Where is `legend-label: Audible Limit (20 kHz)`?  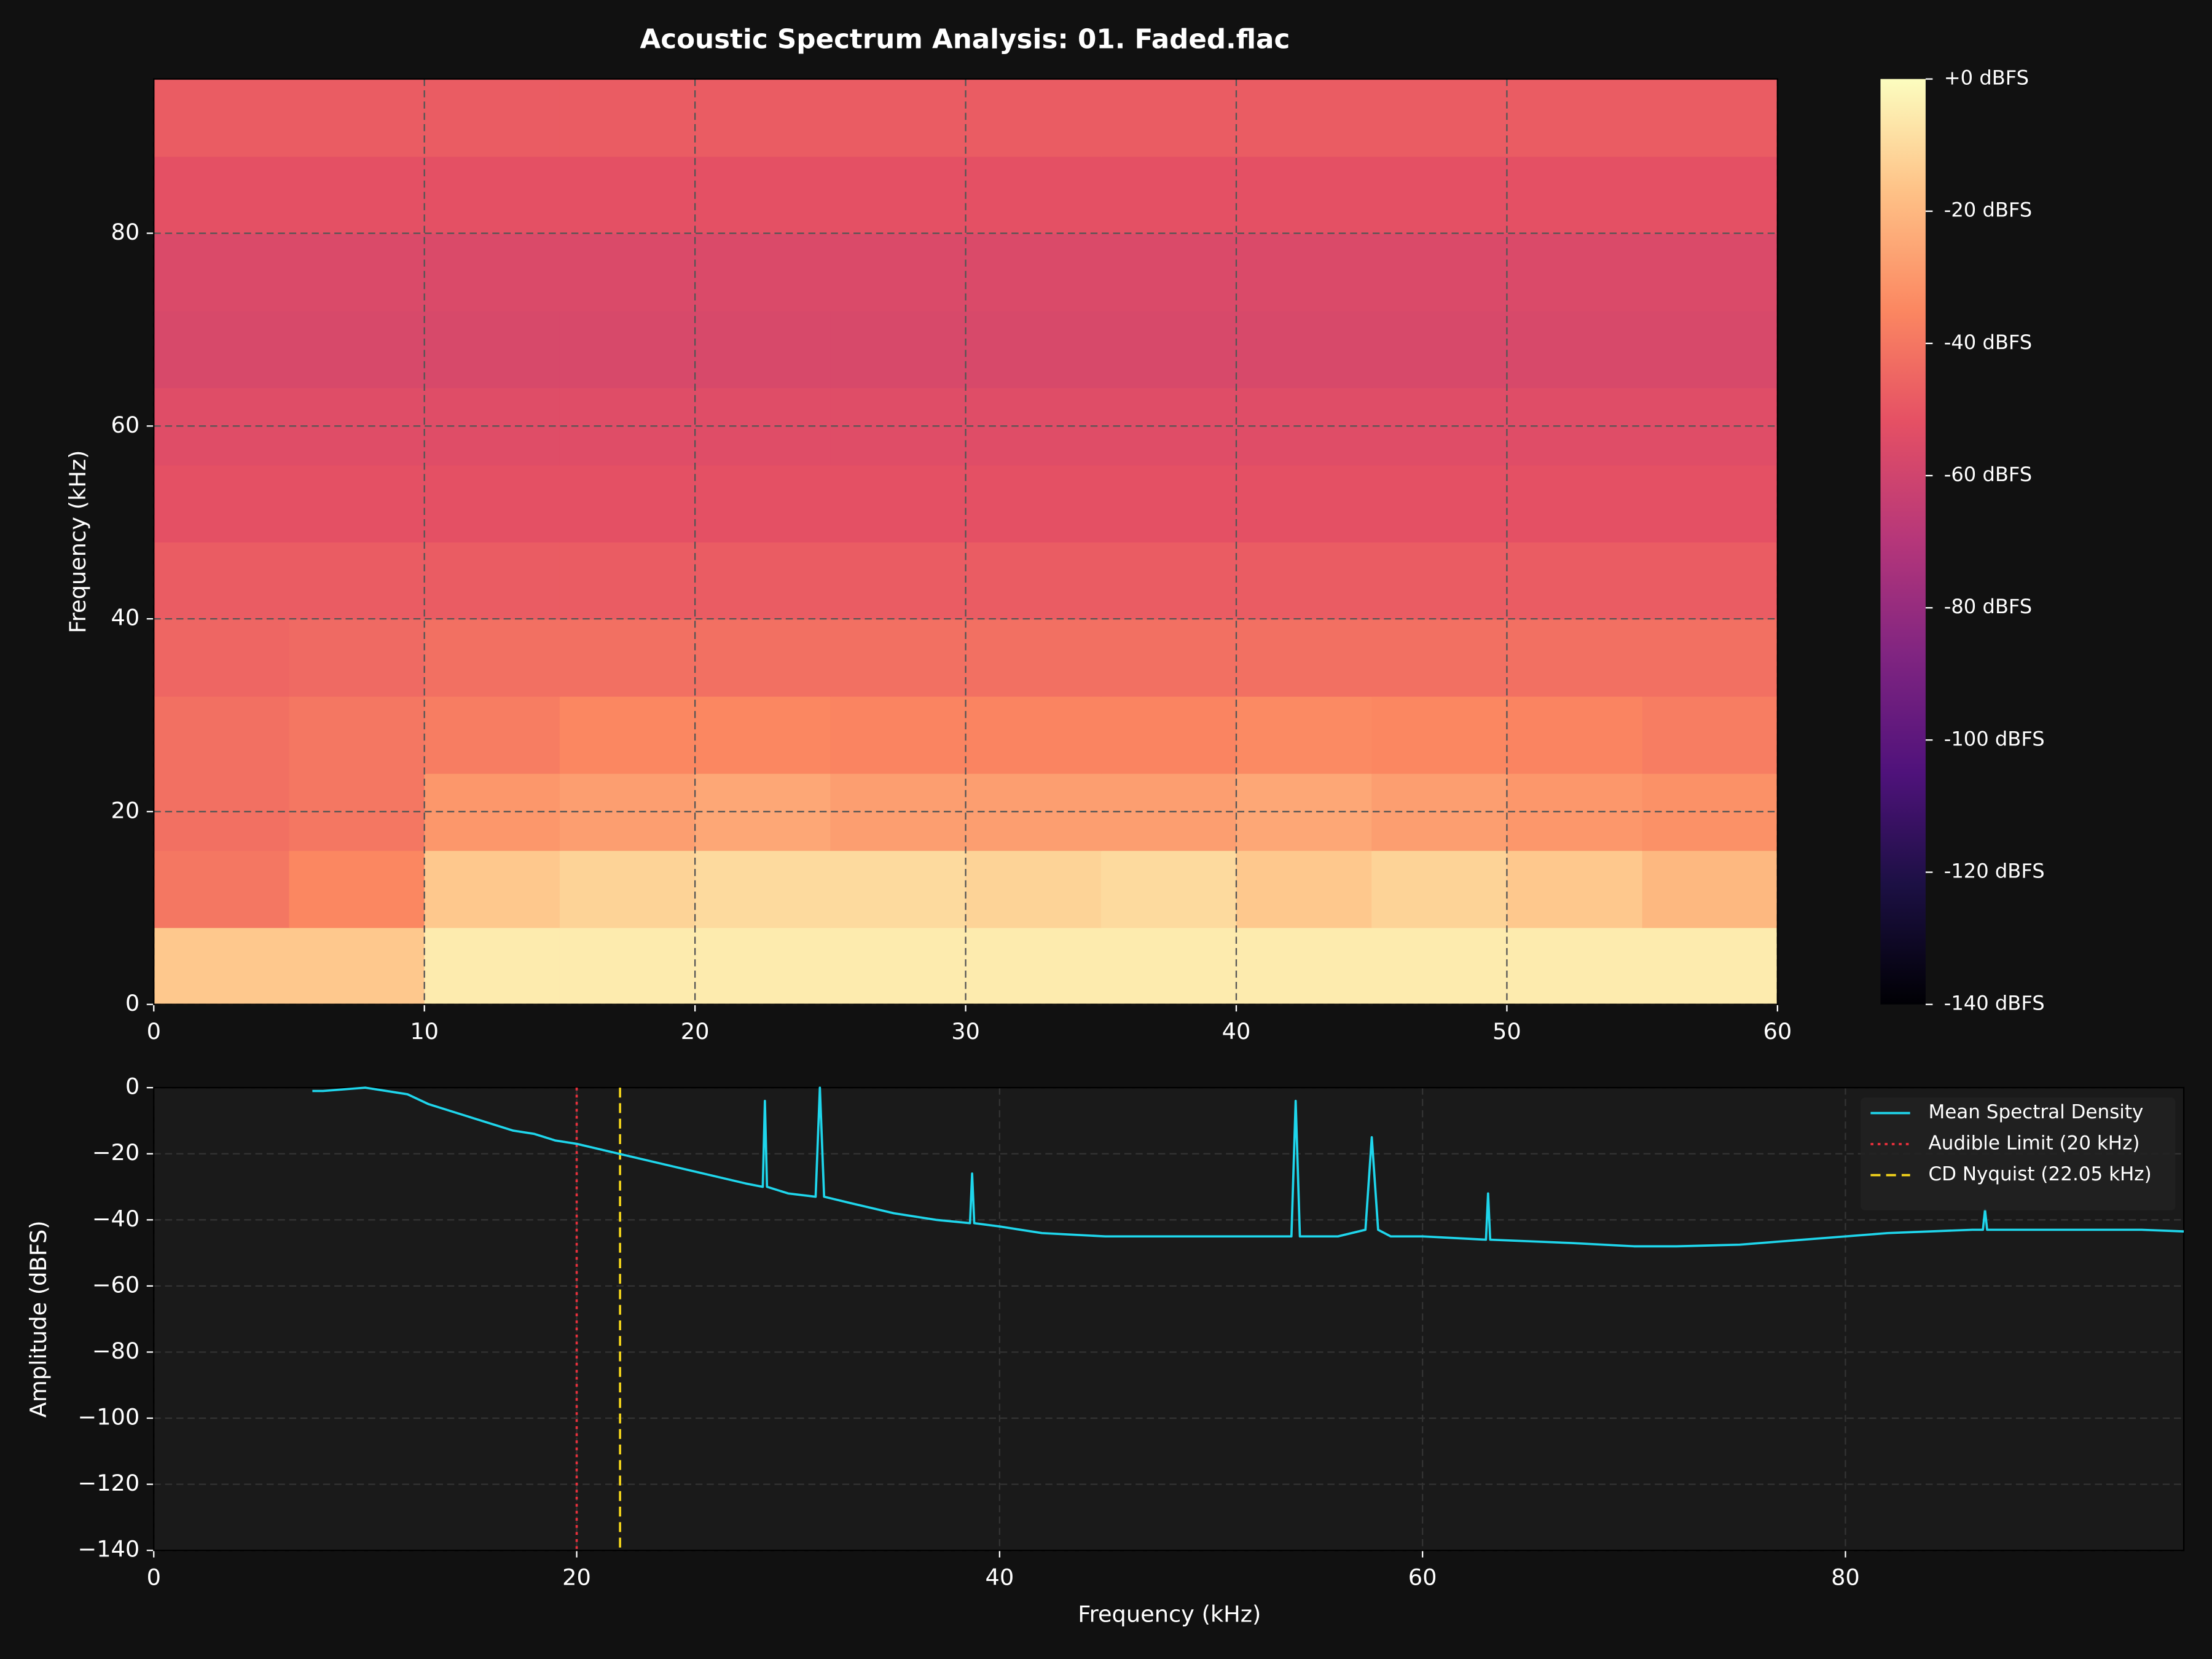 legend-label: Audible Limit (20 kHz) is located at coordinates (2034, 1143).